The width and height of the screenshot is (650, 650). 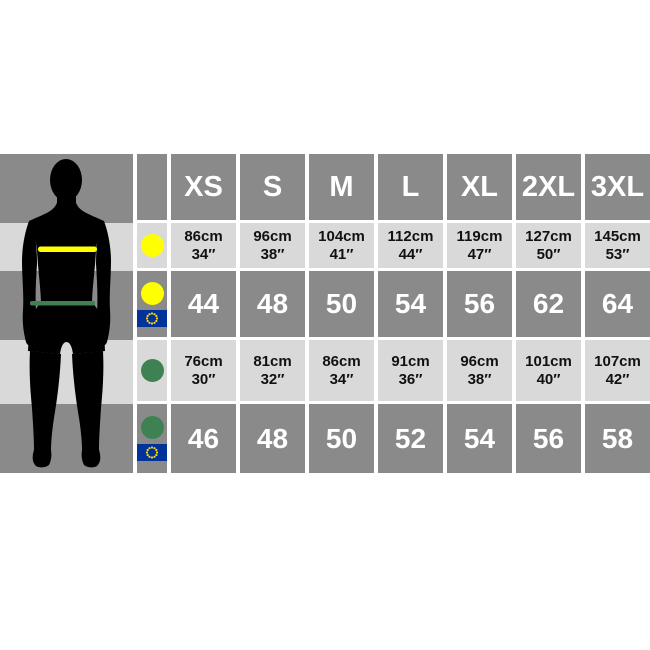 I want to click on waist-measurement-cell: 76cm 30″, so click(x=203, y=370).